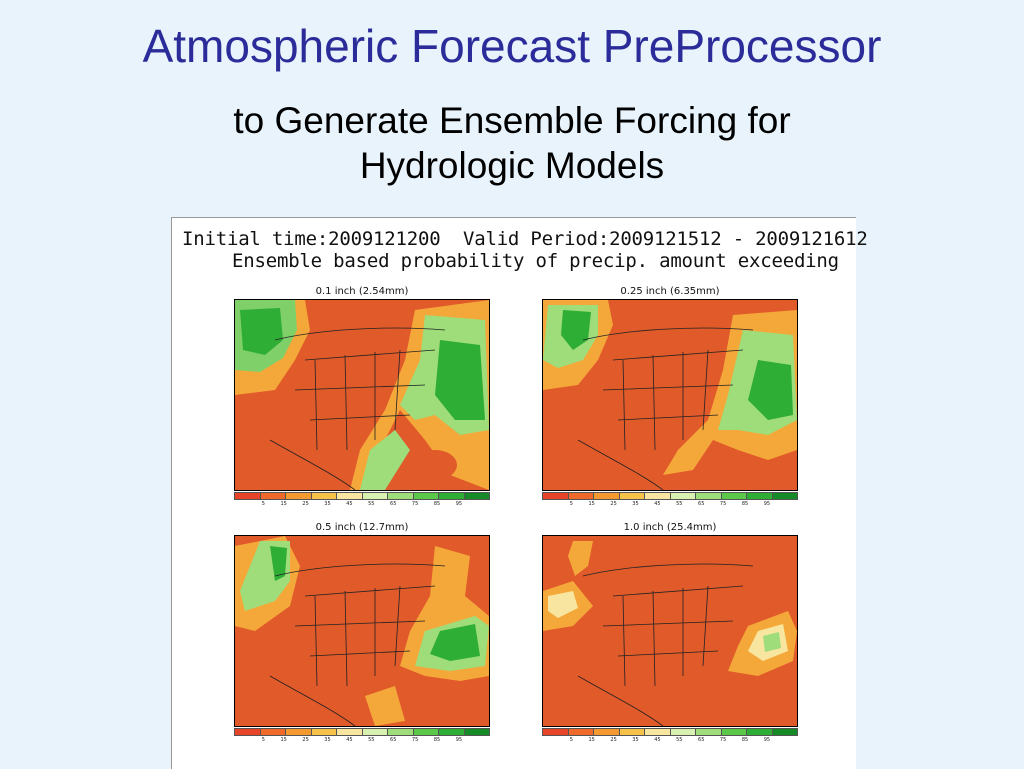 The width and height of the screenshot is (1024, 769). Describe the element at coordinates (512, 165) in the screenshot. I see `subtitle-line-2: Hydrologic Models` at that location.